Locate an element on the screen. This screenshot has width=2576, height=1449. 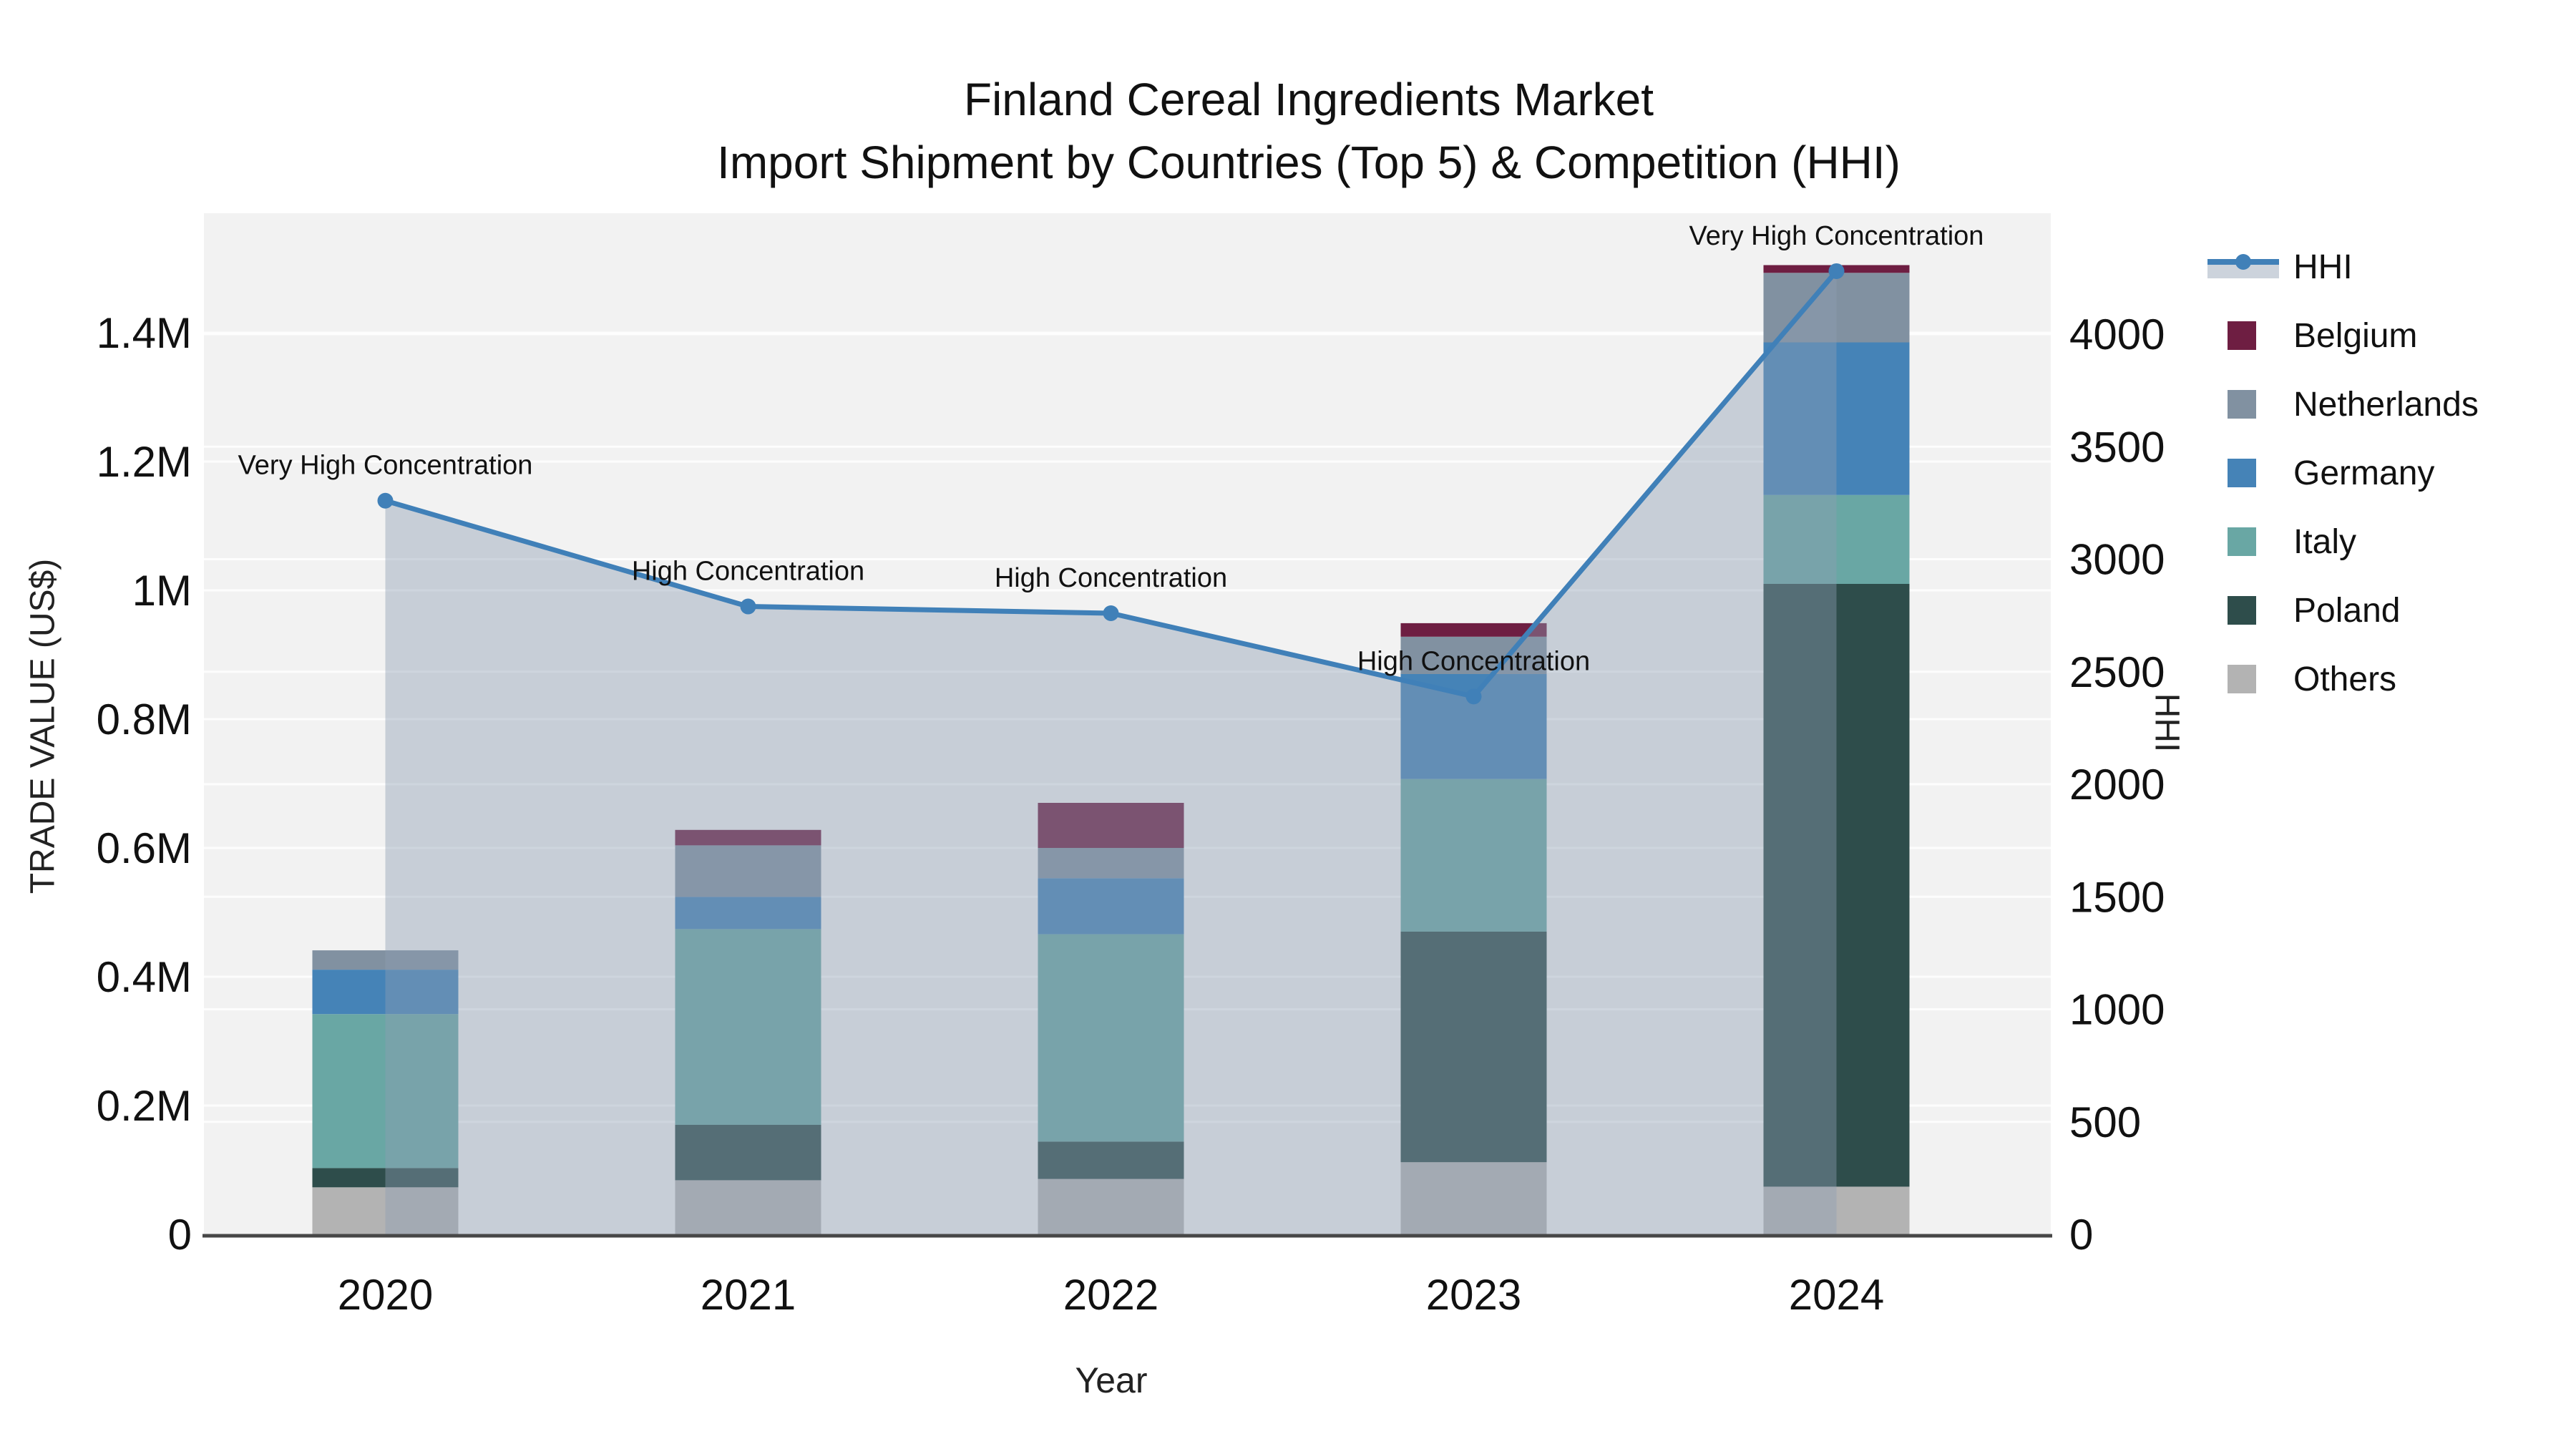
bar-segment-2021-others is located at coordinates (748, 1207).